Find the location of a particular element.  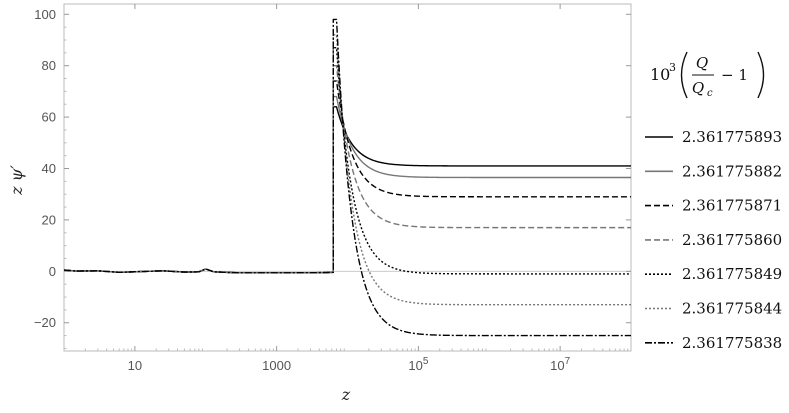

x-tick-label: 10 is located at coordinates (135, 365).